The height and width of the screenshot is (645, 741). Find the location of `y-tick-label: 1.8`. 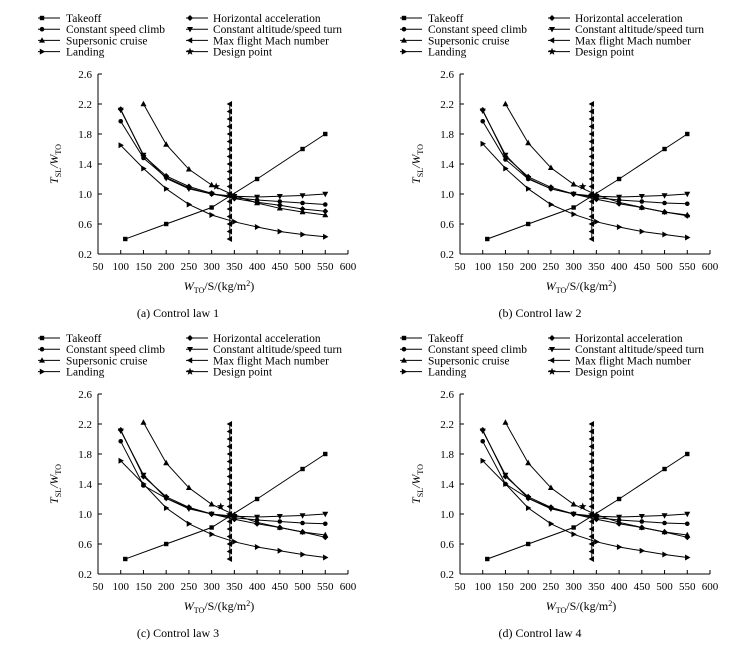

y-tick-label: 1.8 is located at coordinates (447, 135).